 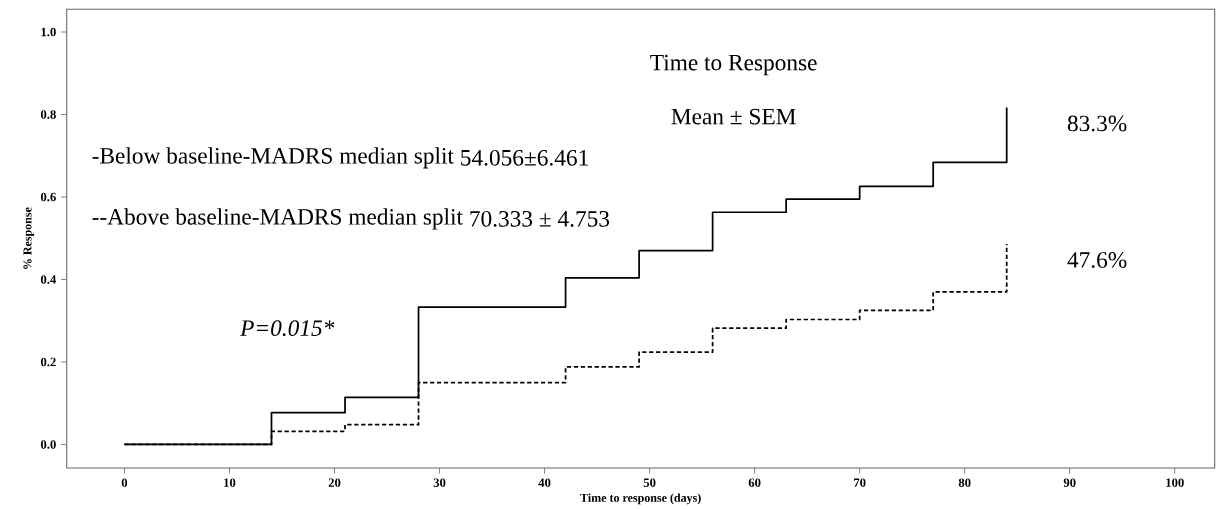 What do you see at coordinates (273, 158) in the screenshot?
I see `annotation: -Below baseline-MADRS median split` at bounding box center [273, 158].